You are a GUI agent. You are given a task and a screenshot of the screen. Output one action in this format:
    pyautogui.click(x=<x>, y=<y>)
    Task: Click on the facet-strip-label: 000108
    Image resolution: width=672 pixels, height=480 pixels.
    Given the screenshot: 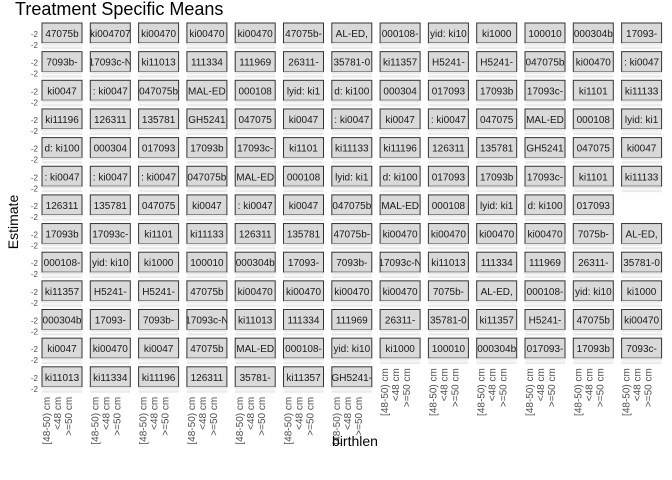 What is the action you would take?
    pyautogui.click(x=256, y=91)
    